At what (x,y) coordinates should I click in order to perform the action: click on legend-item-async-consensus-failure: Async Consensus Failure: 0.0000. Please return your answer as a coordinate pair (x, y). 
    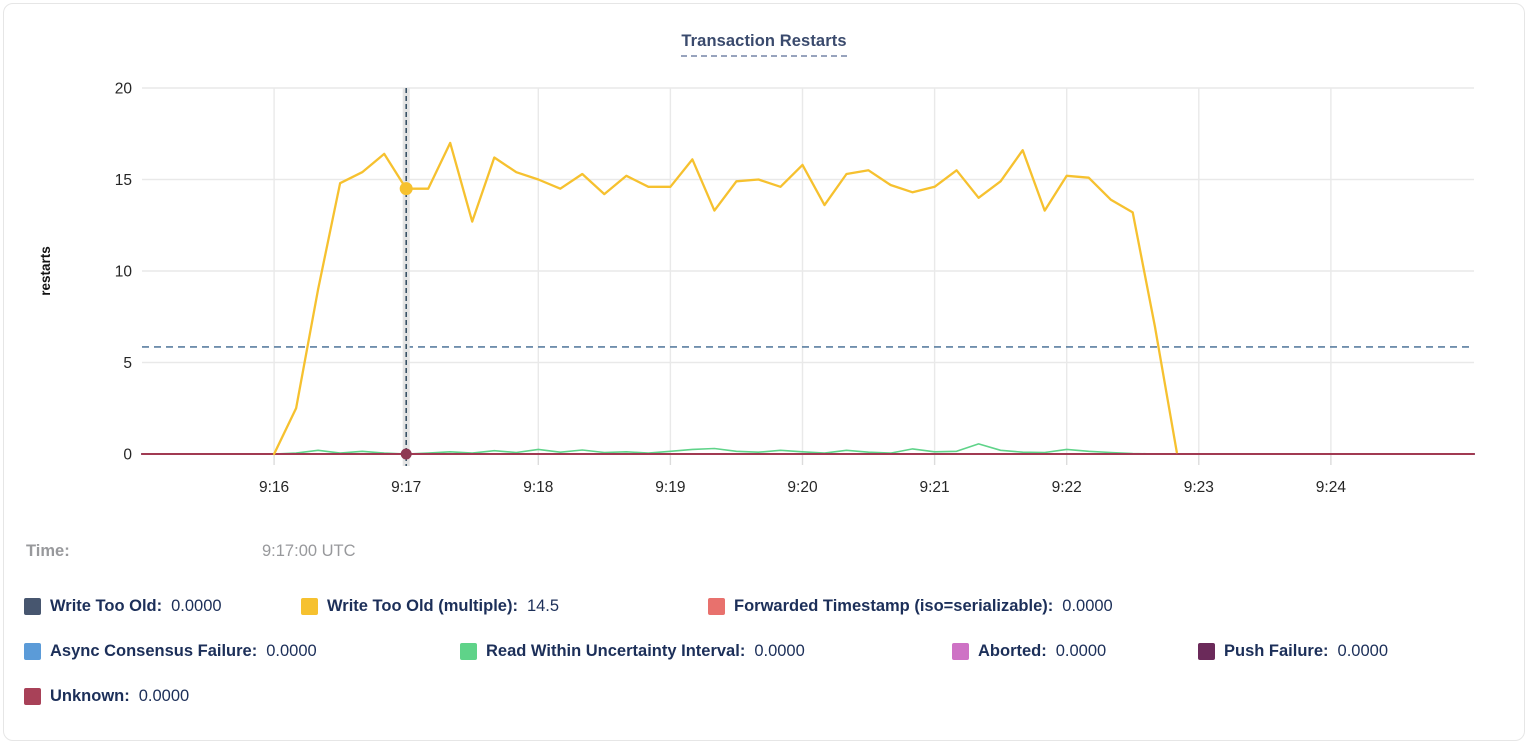
    Looking at the image, I should click on (242, 651).